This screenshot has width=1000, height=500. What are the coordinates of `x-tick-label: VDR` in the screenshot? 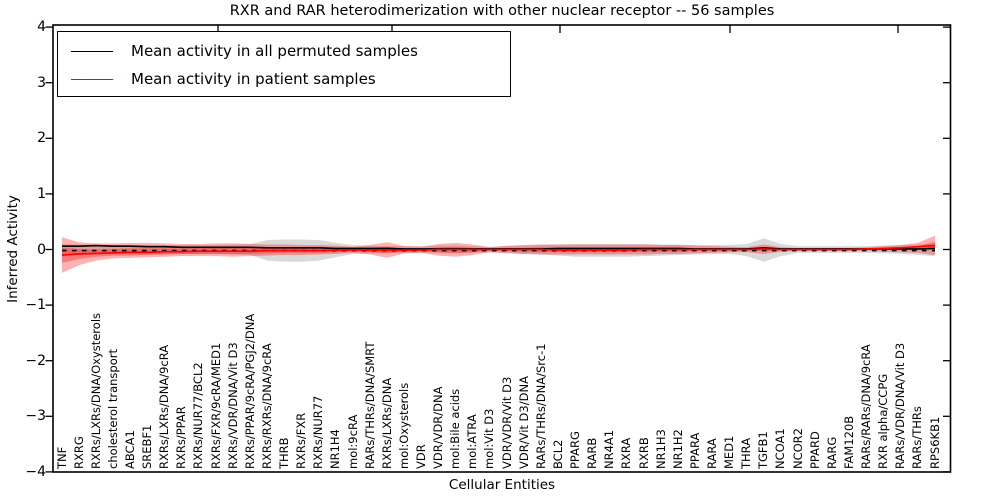 It's located at (420, 456).